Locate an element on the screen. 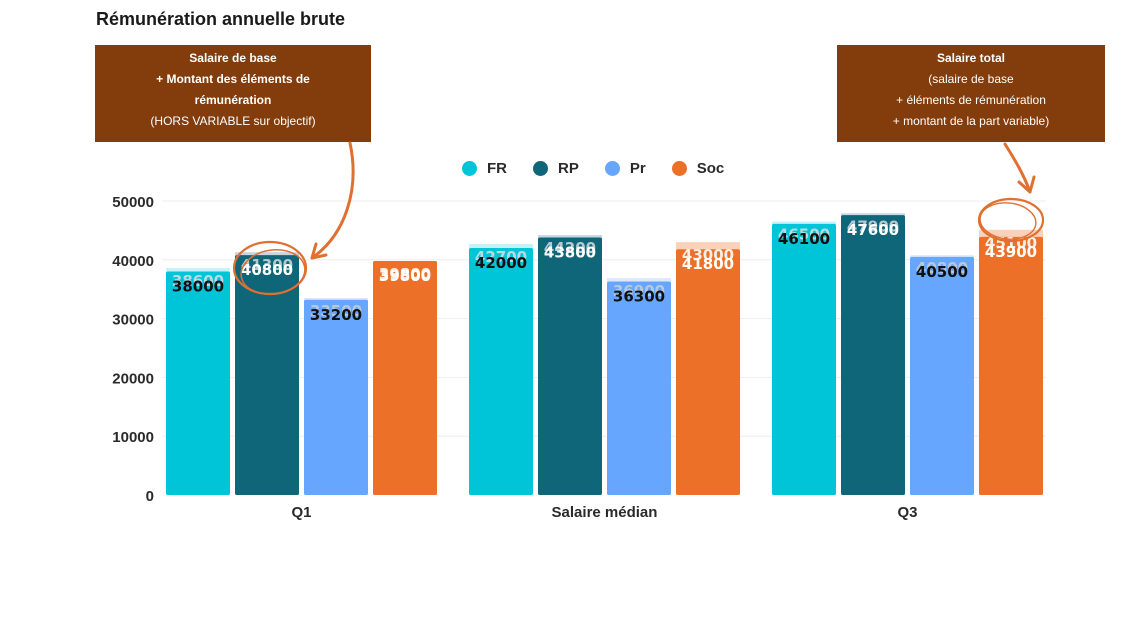 The width and height of the screenshot is (1142, 618). y-tick-label-20000: 20000 is located at coordinates (133, 378).